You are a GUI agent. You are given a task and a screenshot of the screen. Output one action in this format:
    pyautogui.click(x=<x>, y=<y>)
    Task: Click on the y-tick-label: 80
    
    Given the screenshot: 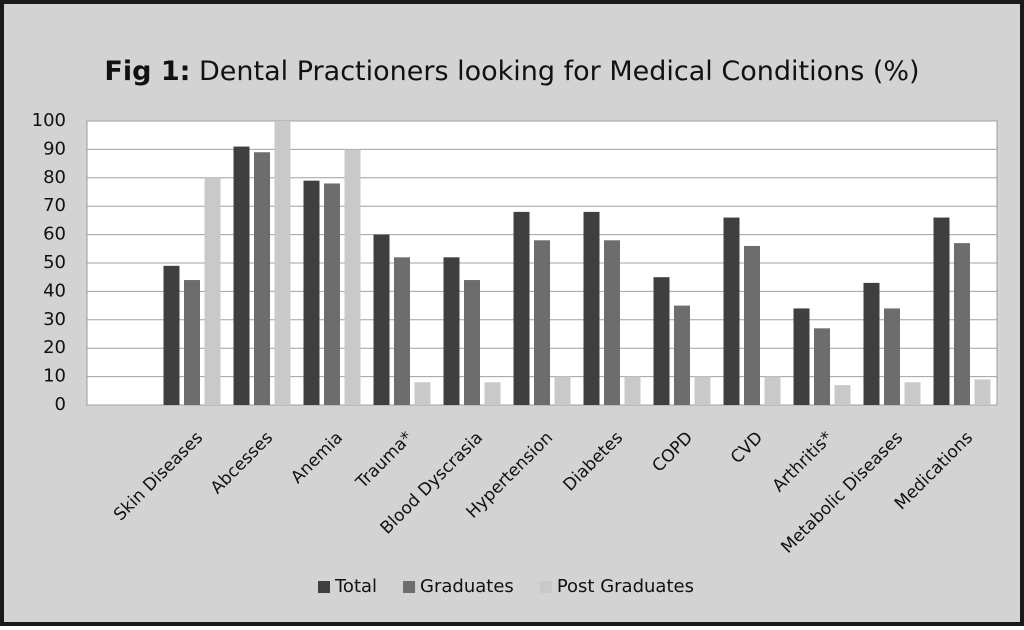 What is the action you would take?
    pyautogui.click(x=54, y=177)
    